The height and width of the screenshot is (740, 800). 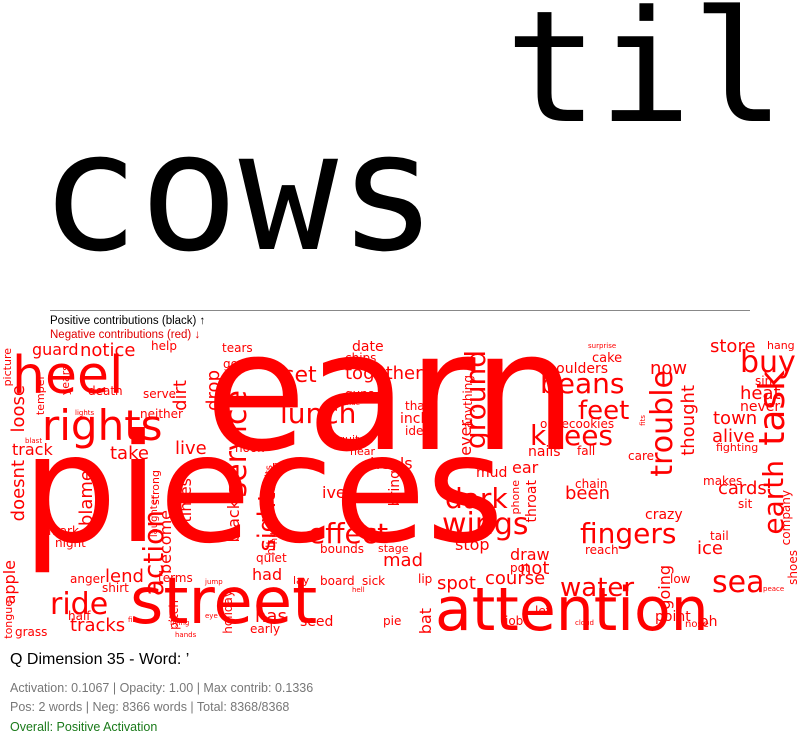 I want to click on negative-word: ive, so click(x=334, y=492).